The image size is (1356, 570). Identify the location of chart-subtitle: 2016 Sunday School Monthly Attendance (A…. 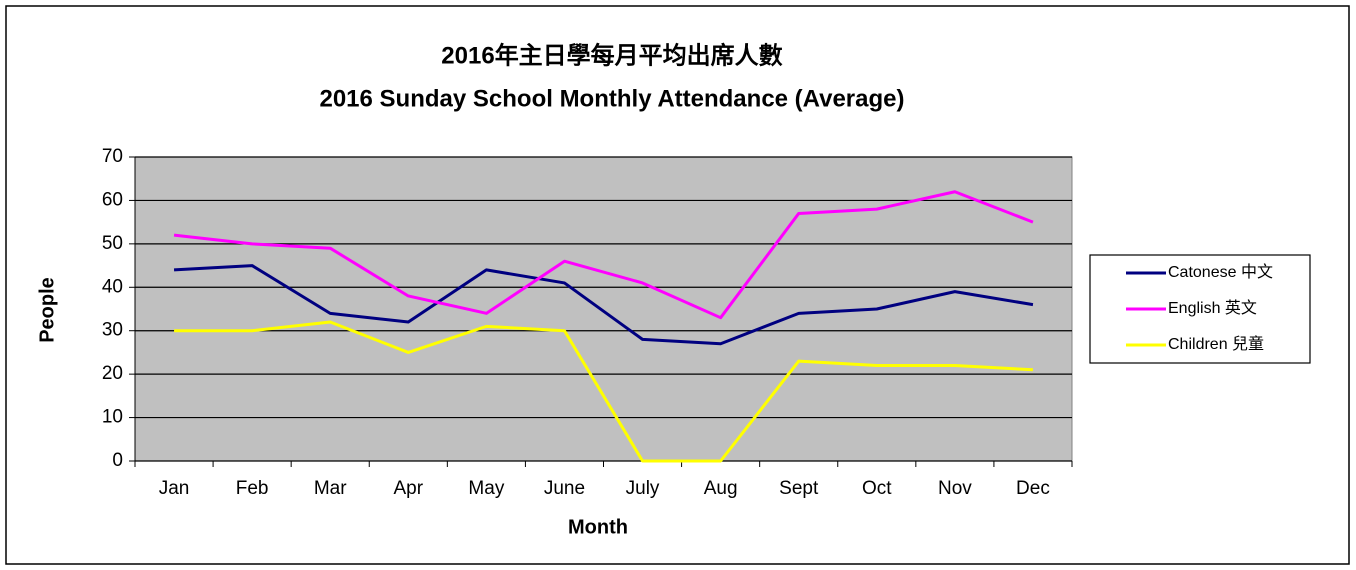
(611, 98).